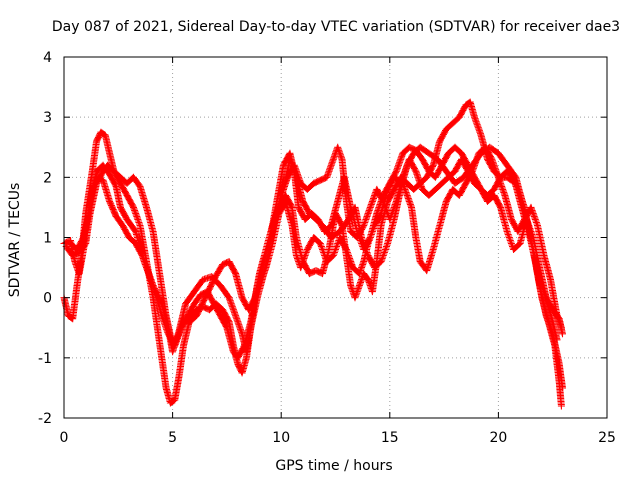 Image resolution: width=640 pixels, height=480 pixels. I want to click on y-tick-label: 4, so click(47, 58).